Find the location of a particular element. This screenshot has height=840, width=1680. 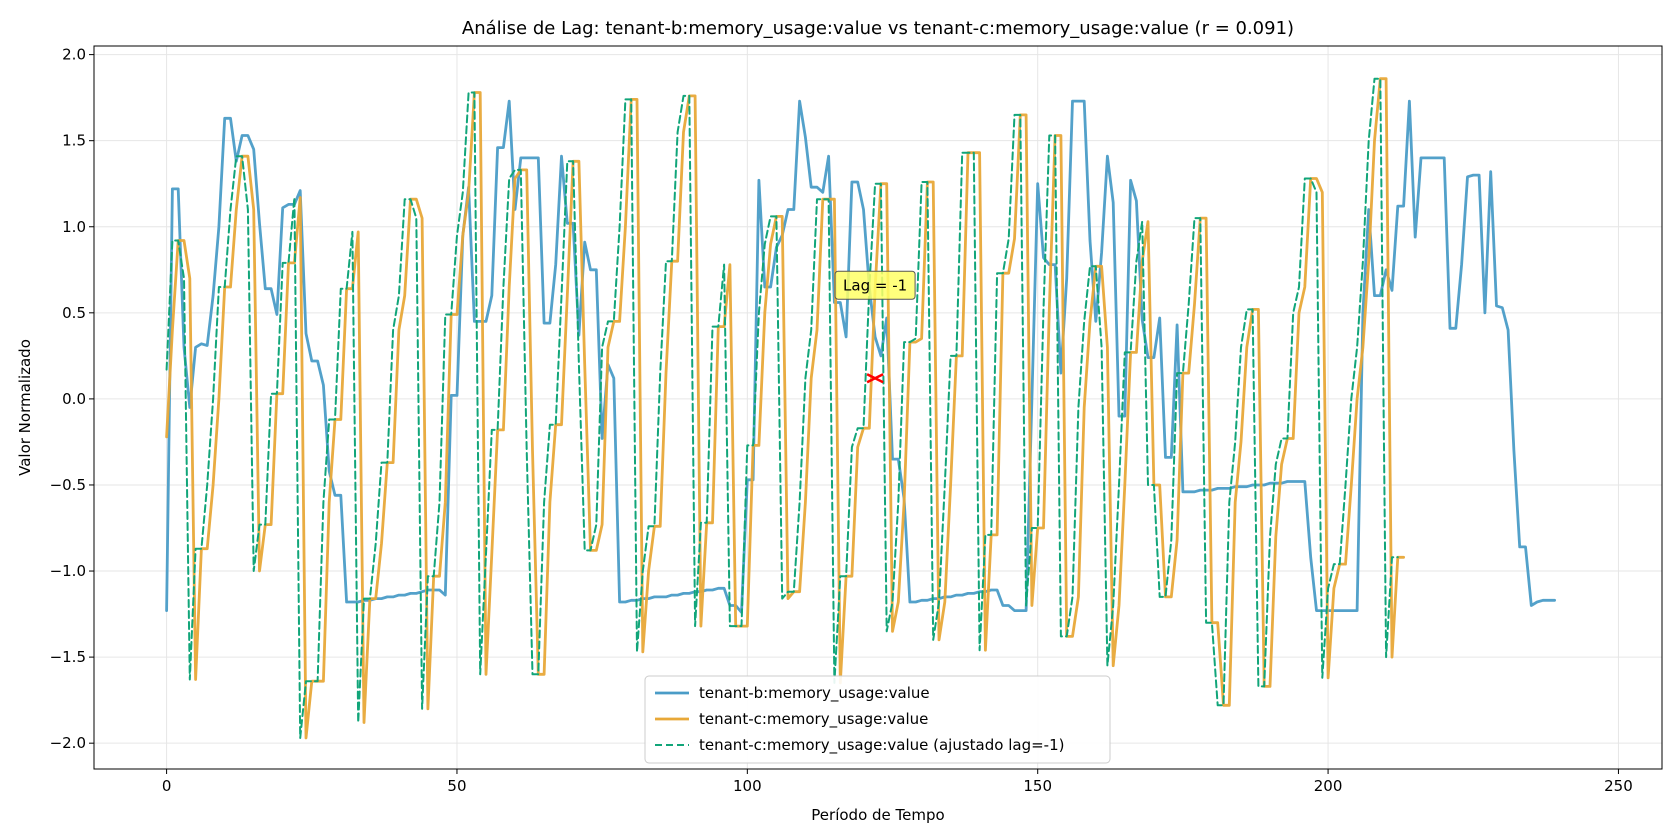

legend-label-1: tenant-b:memory_usage:value is located at coordinates (814, 693).